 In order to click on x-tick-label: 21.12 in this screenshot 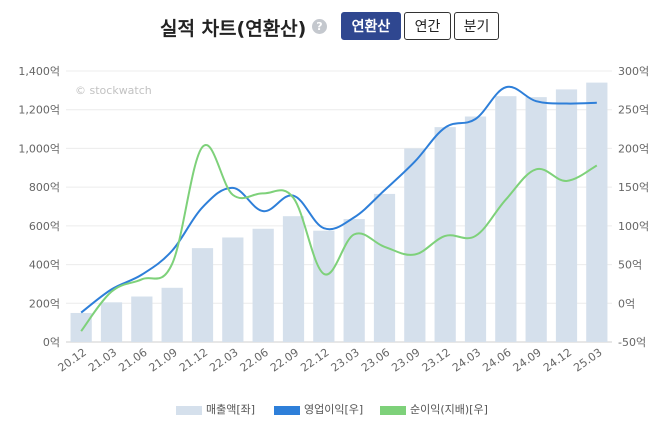, I will do `click(193, 360)`.